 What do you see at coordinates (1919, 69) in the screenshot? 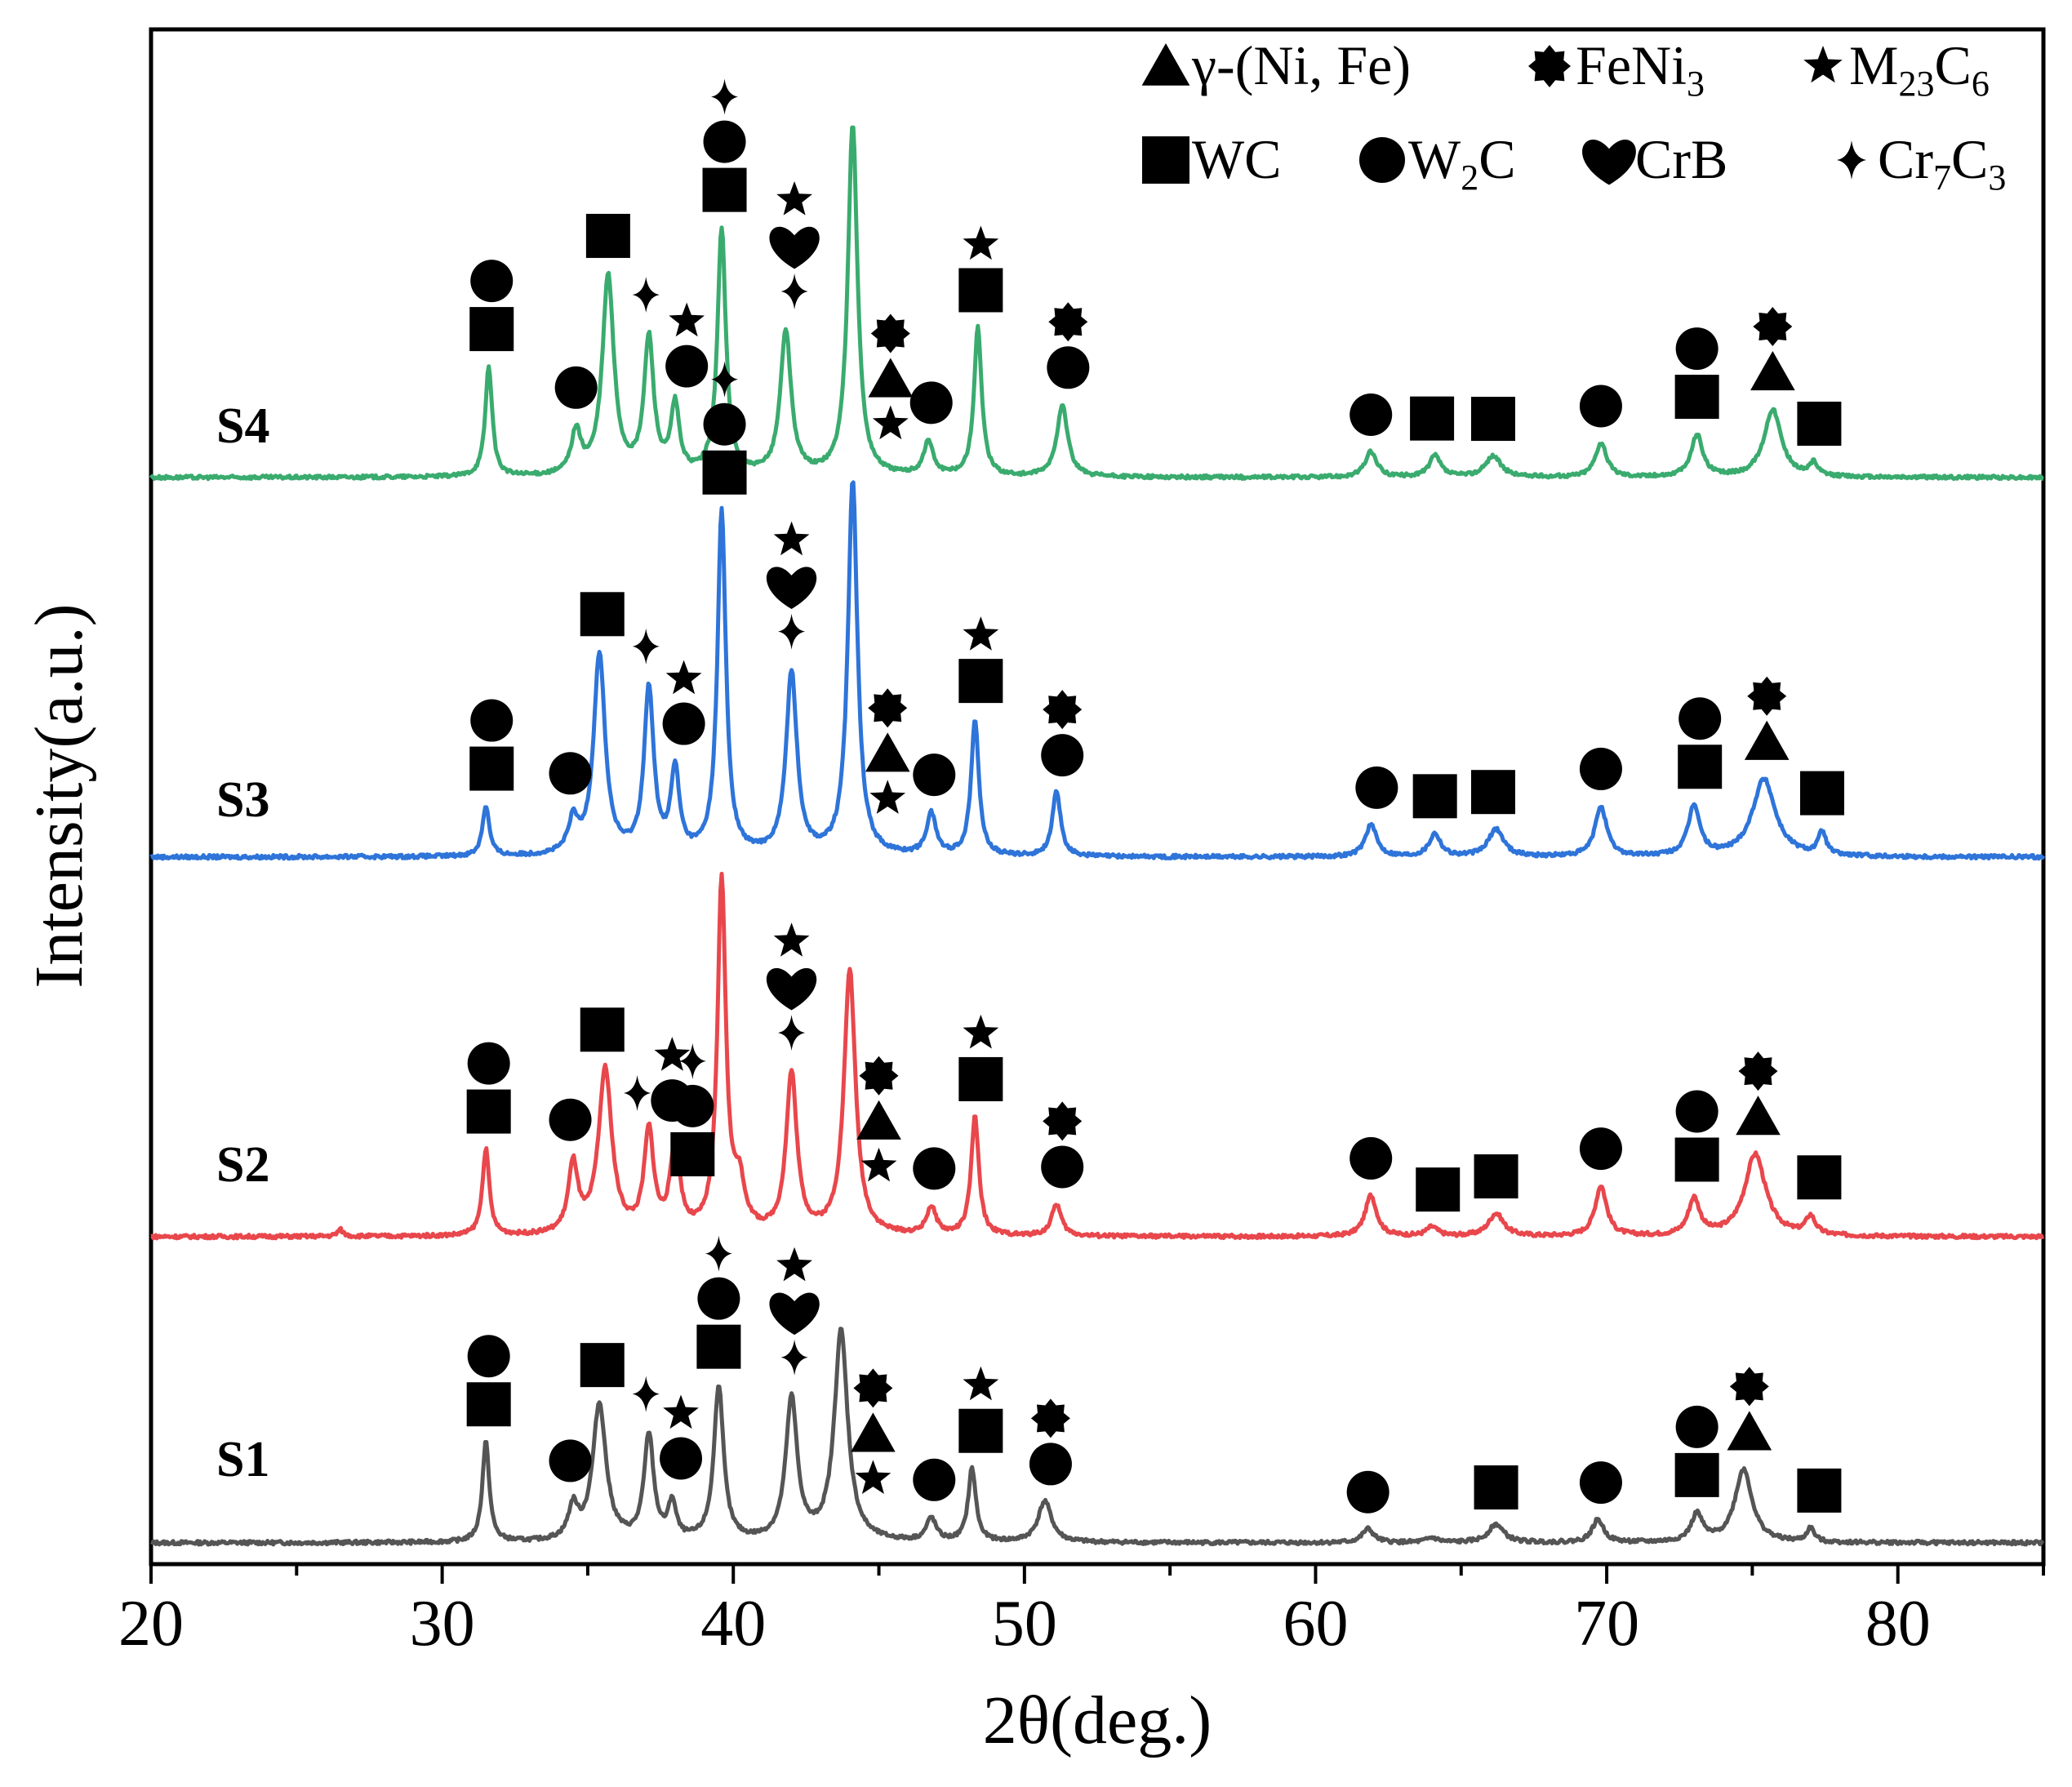
I see `legend-label: M23C6` at bounding box center [1919, 69].